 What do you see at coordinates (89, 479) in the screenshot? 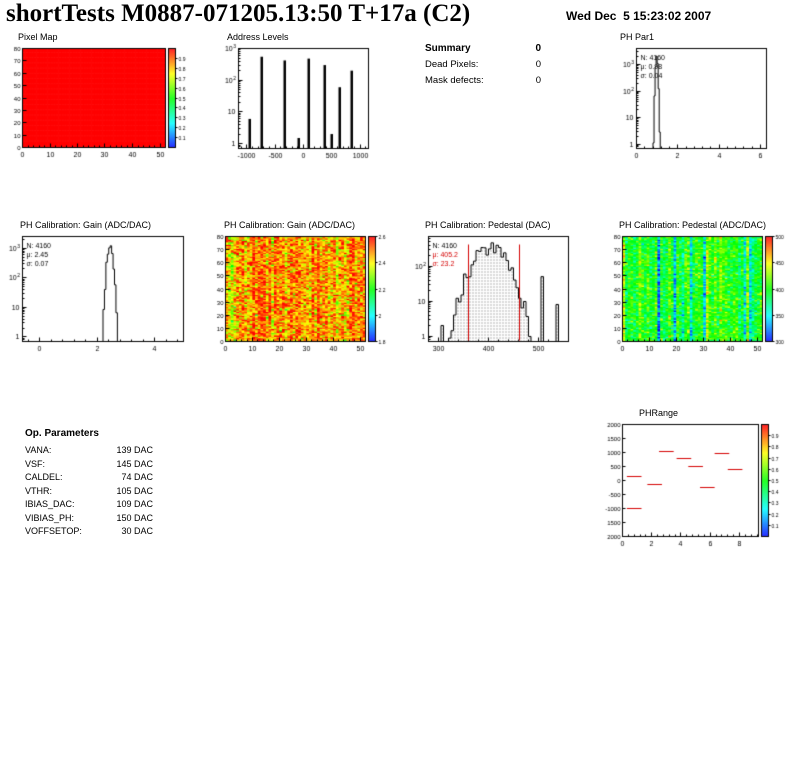
I see `op-param-row-caldel: CALDEL: 74 DAC` at bounding box center [89, 479].